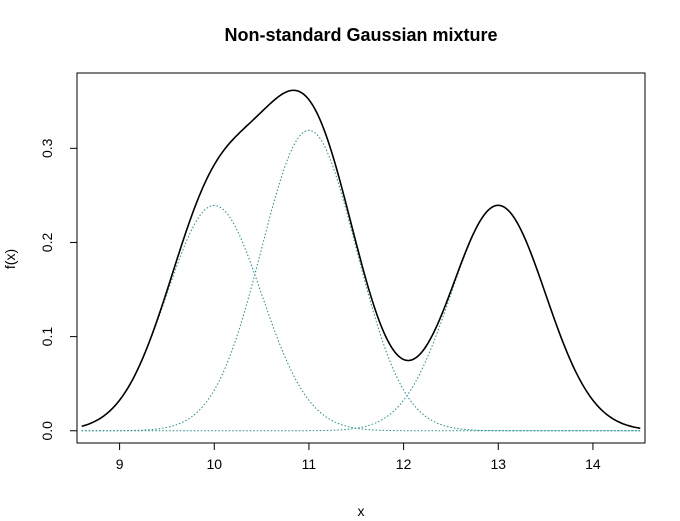 Image resolution: width=680 pixels, height=521 pixels. What do you see at coordinates (214, 464) in the screenshot?
I see `x-tick-label: 10` at bounding box center [214, 464].